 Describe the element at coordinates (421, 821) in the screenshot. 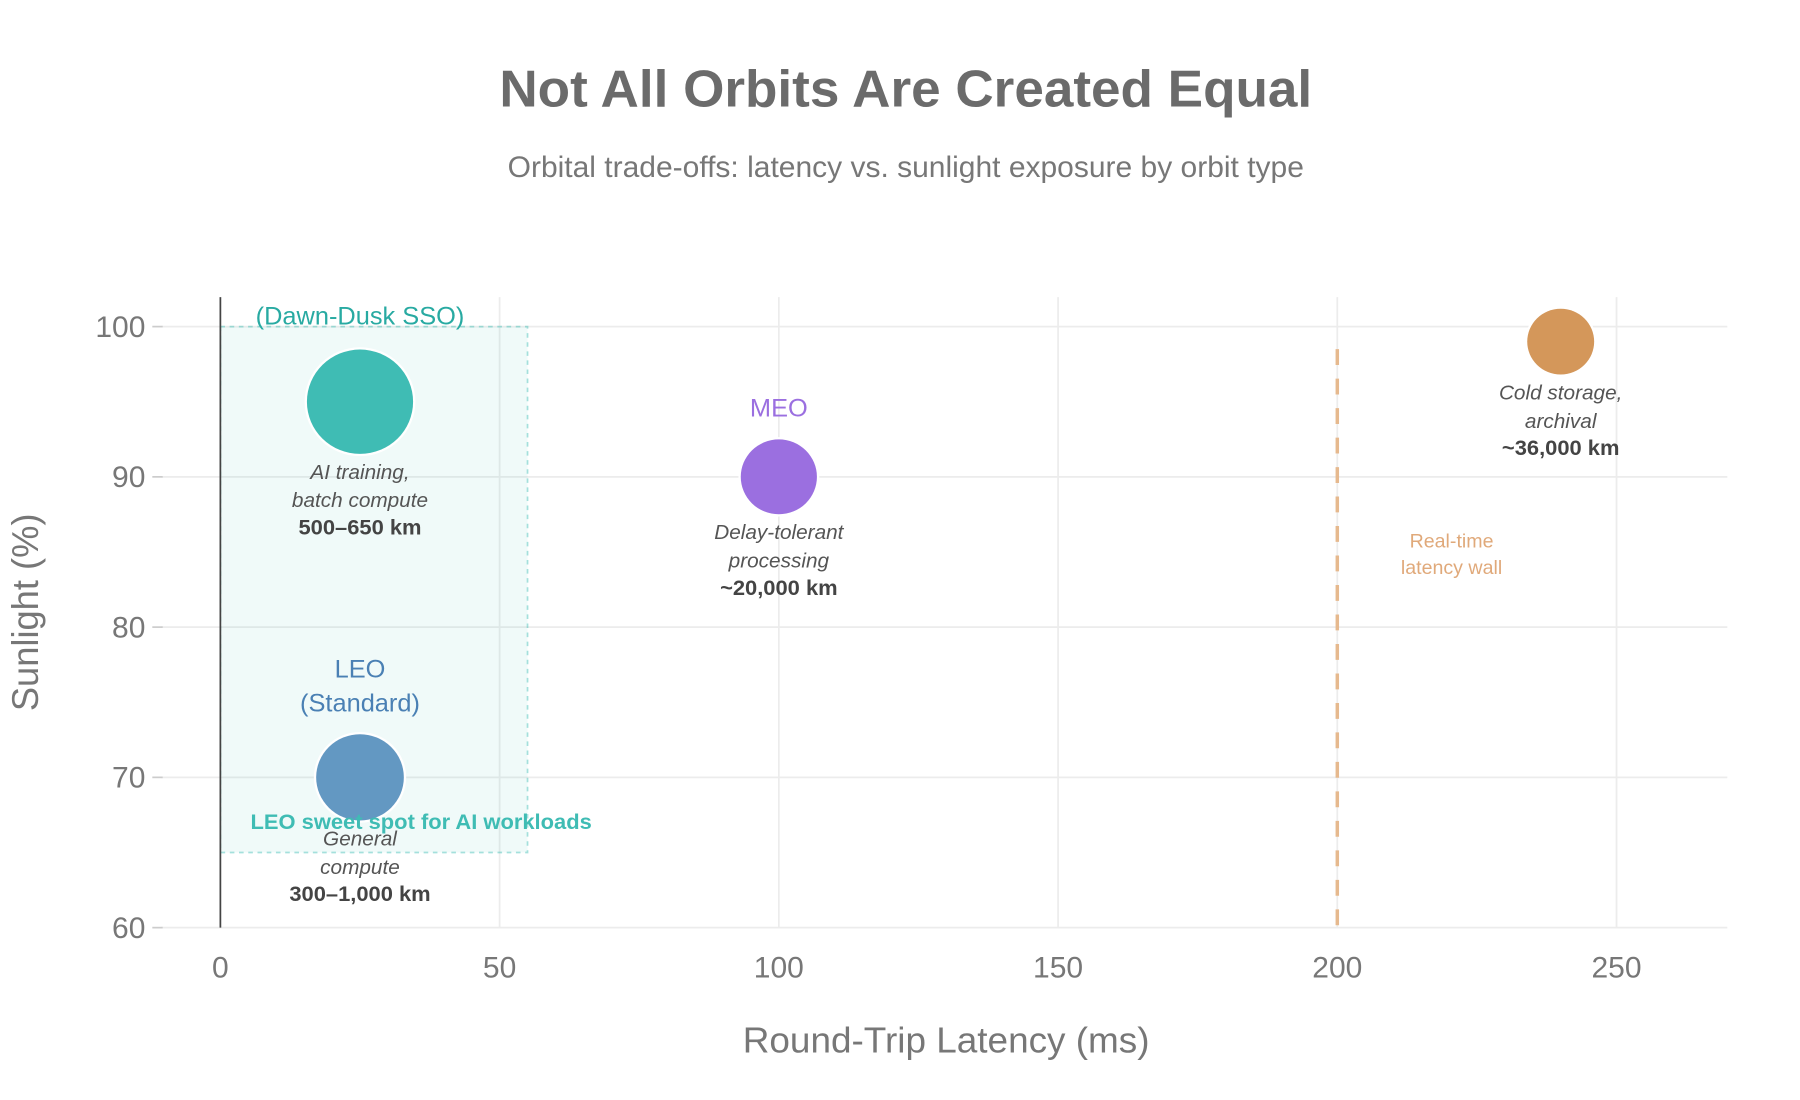

I see `sweet-spot-label: LEO sweet spot for AI workloads` at that location.